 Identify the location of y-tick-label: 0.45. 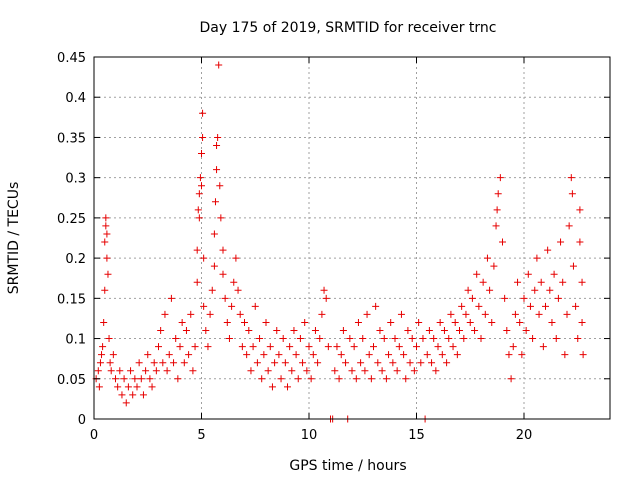
(71, 58).